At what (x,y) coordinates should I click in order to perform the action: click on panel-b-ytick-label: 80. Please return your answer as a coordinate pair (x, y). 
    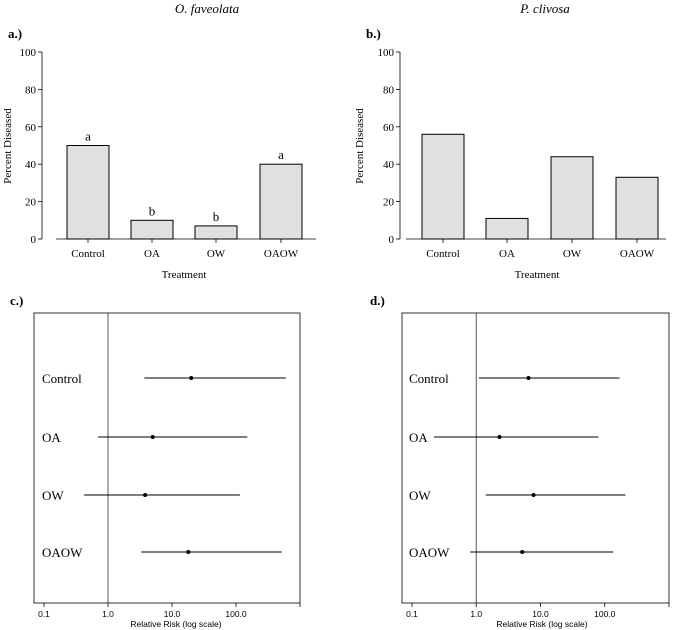
    Looking at the image, I should click on (389, 90).